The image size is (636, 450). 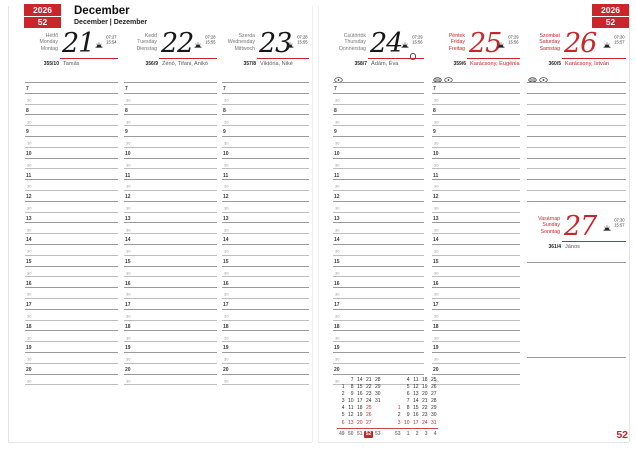 What do you see at coordinates (246, 36) in the screenshot?
I see `day-name: Szerda` at bounding box center [246, 36].